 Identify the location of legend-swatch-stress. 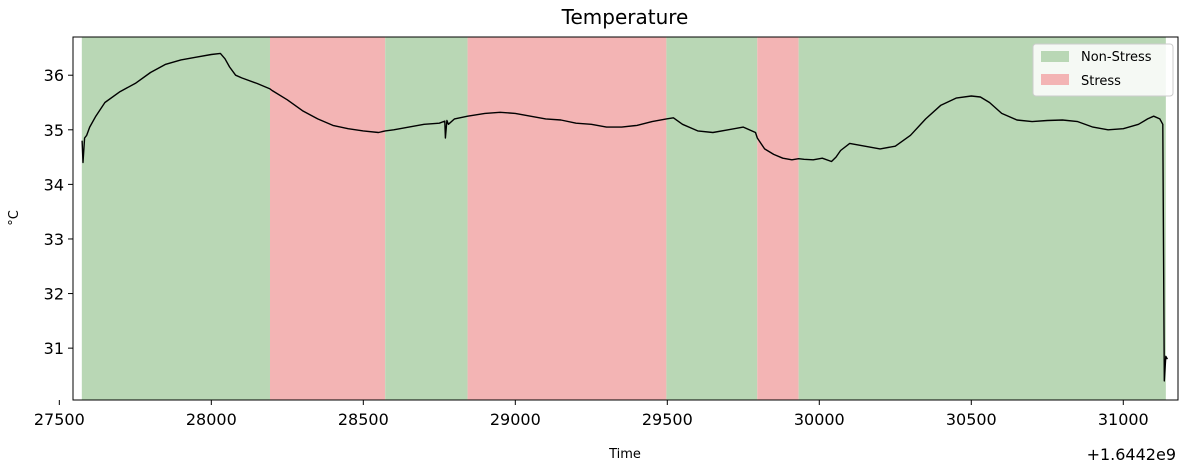
(1055, 79).